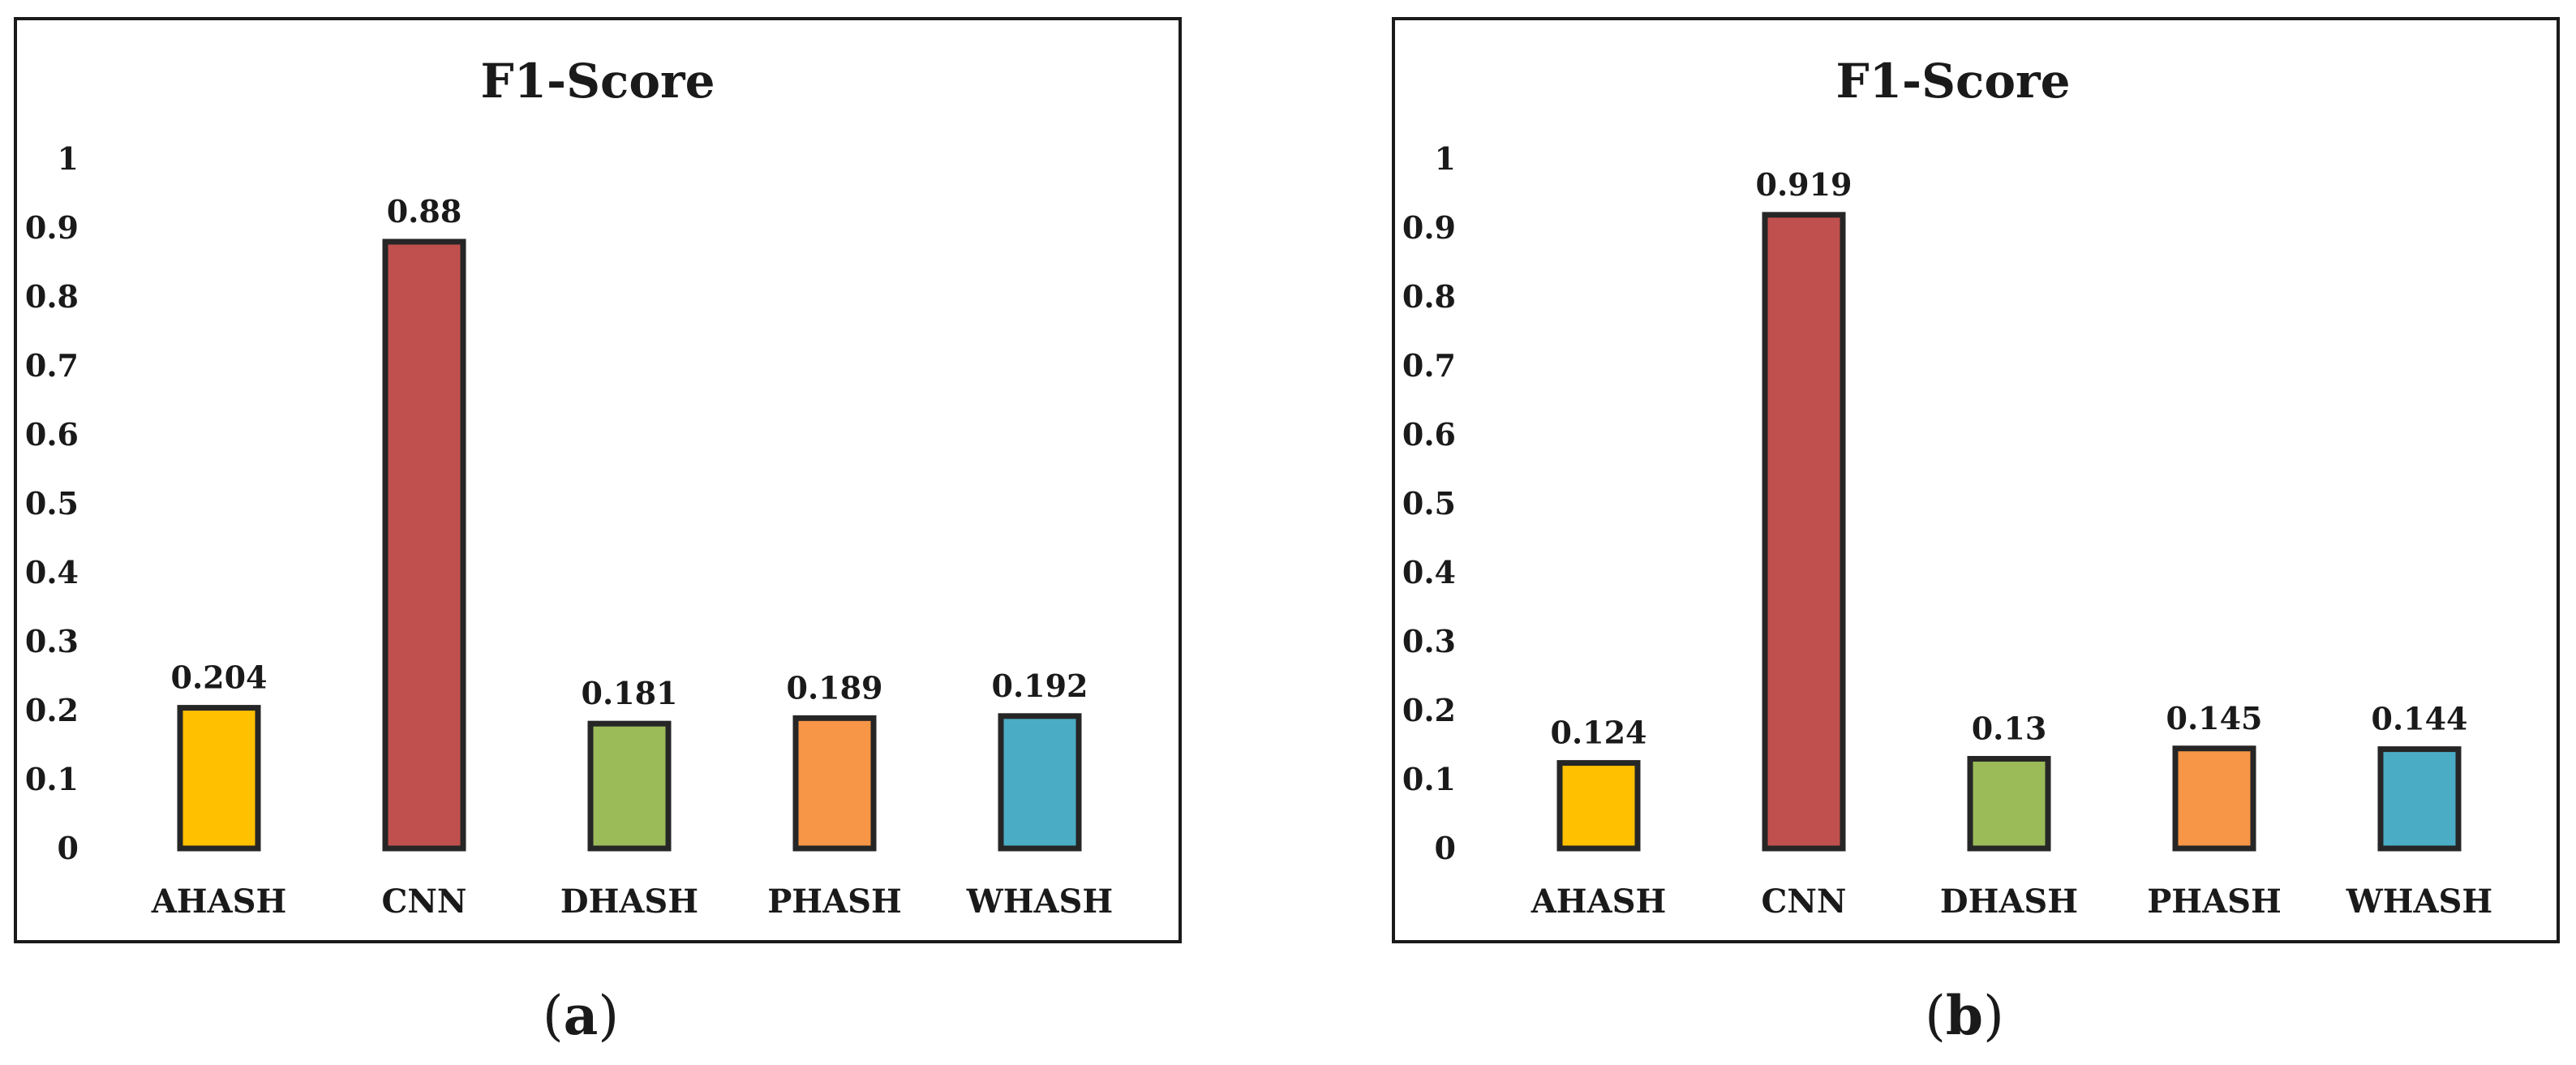  I want to click on caption-letter-a: a, so click(581, 1015).